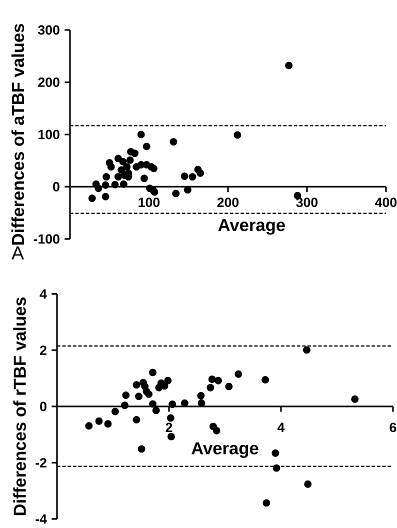 This screenshot has width=397, height=528. Describe the element at coordinates (43, 350) in the screenshot. I see `y-tick-label: 2` at that location.